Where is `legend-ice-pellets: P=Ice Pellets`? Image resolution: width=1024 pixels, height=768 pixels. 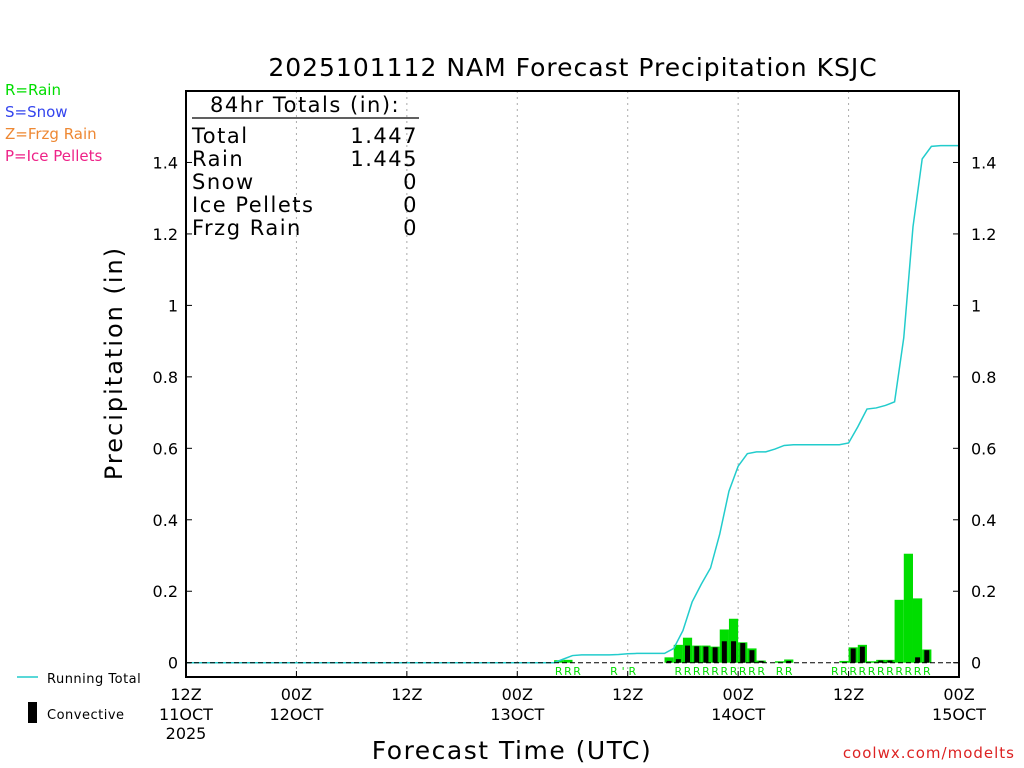 legend-ice-pellets: P=Ice Pellets is located at coordinates (54, 156).